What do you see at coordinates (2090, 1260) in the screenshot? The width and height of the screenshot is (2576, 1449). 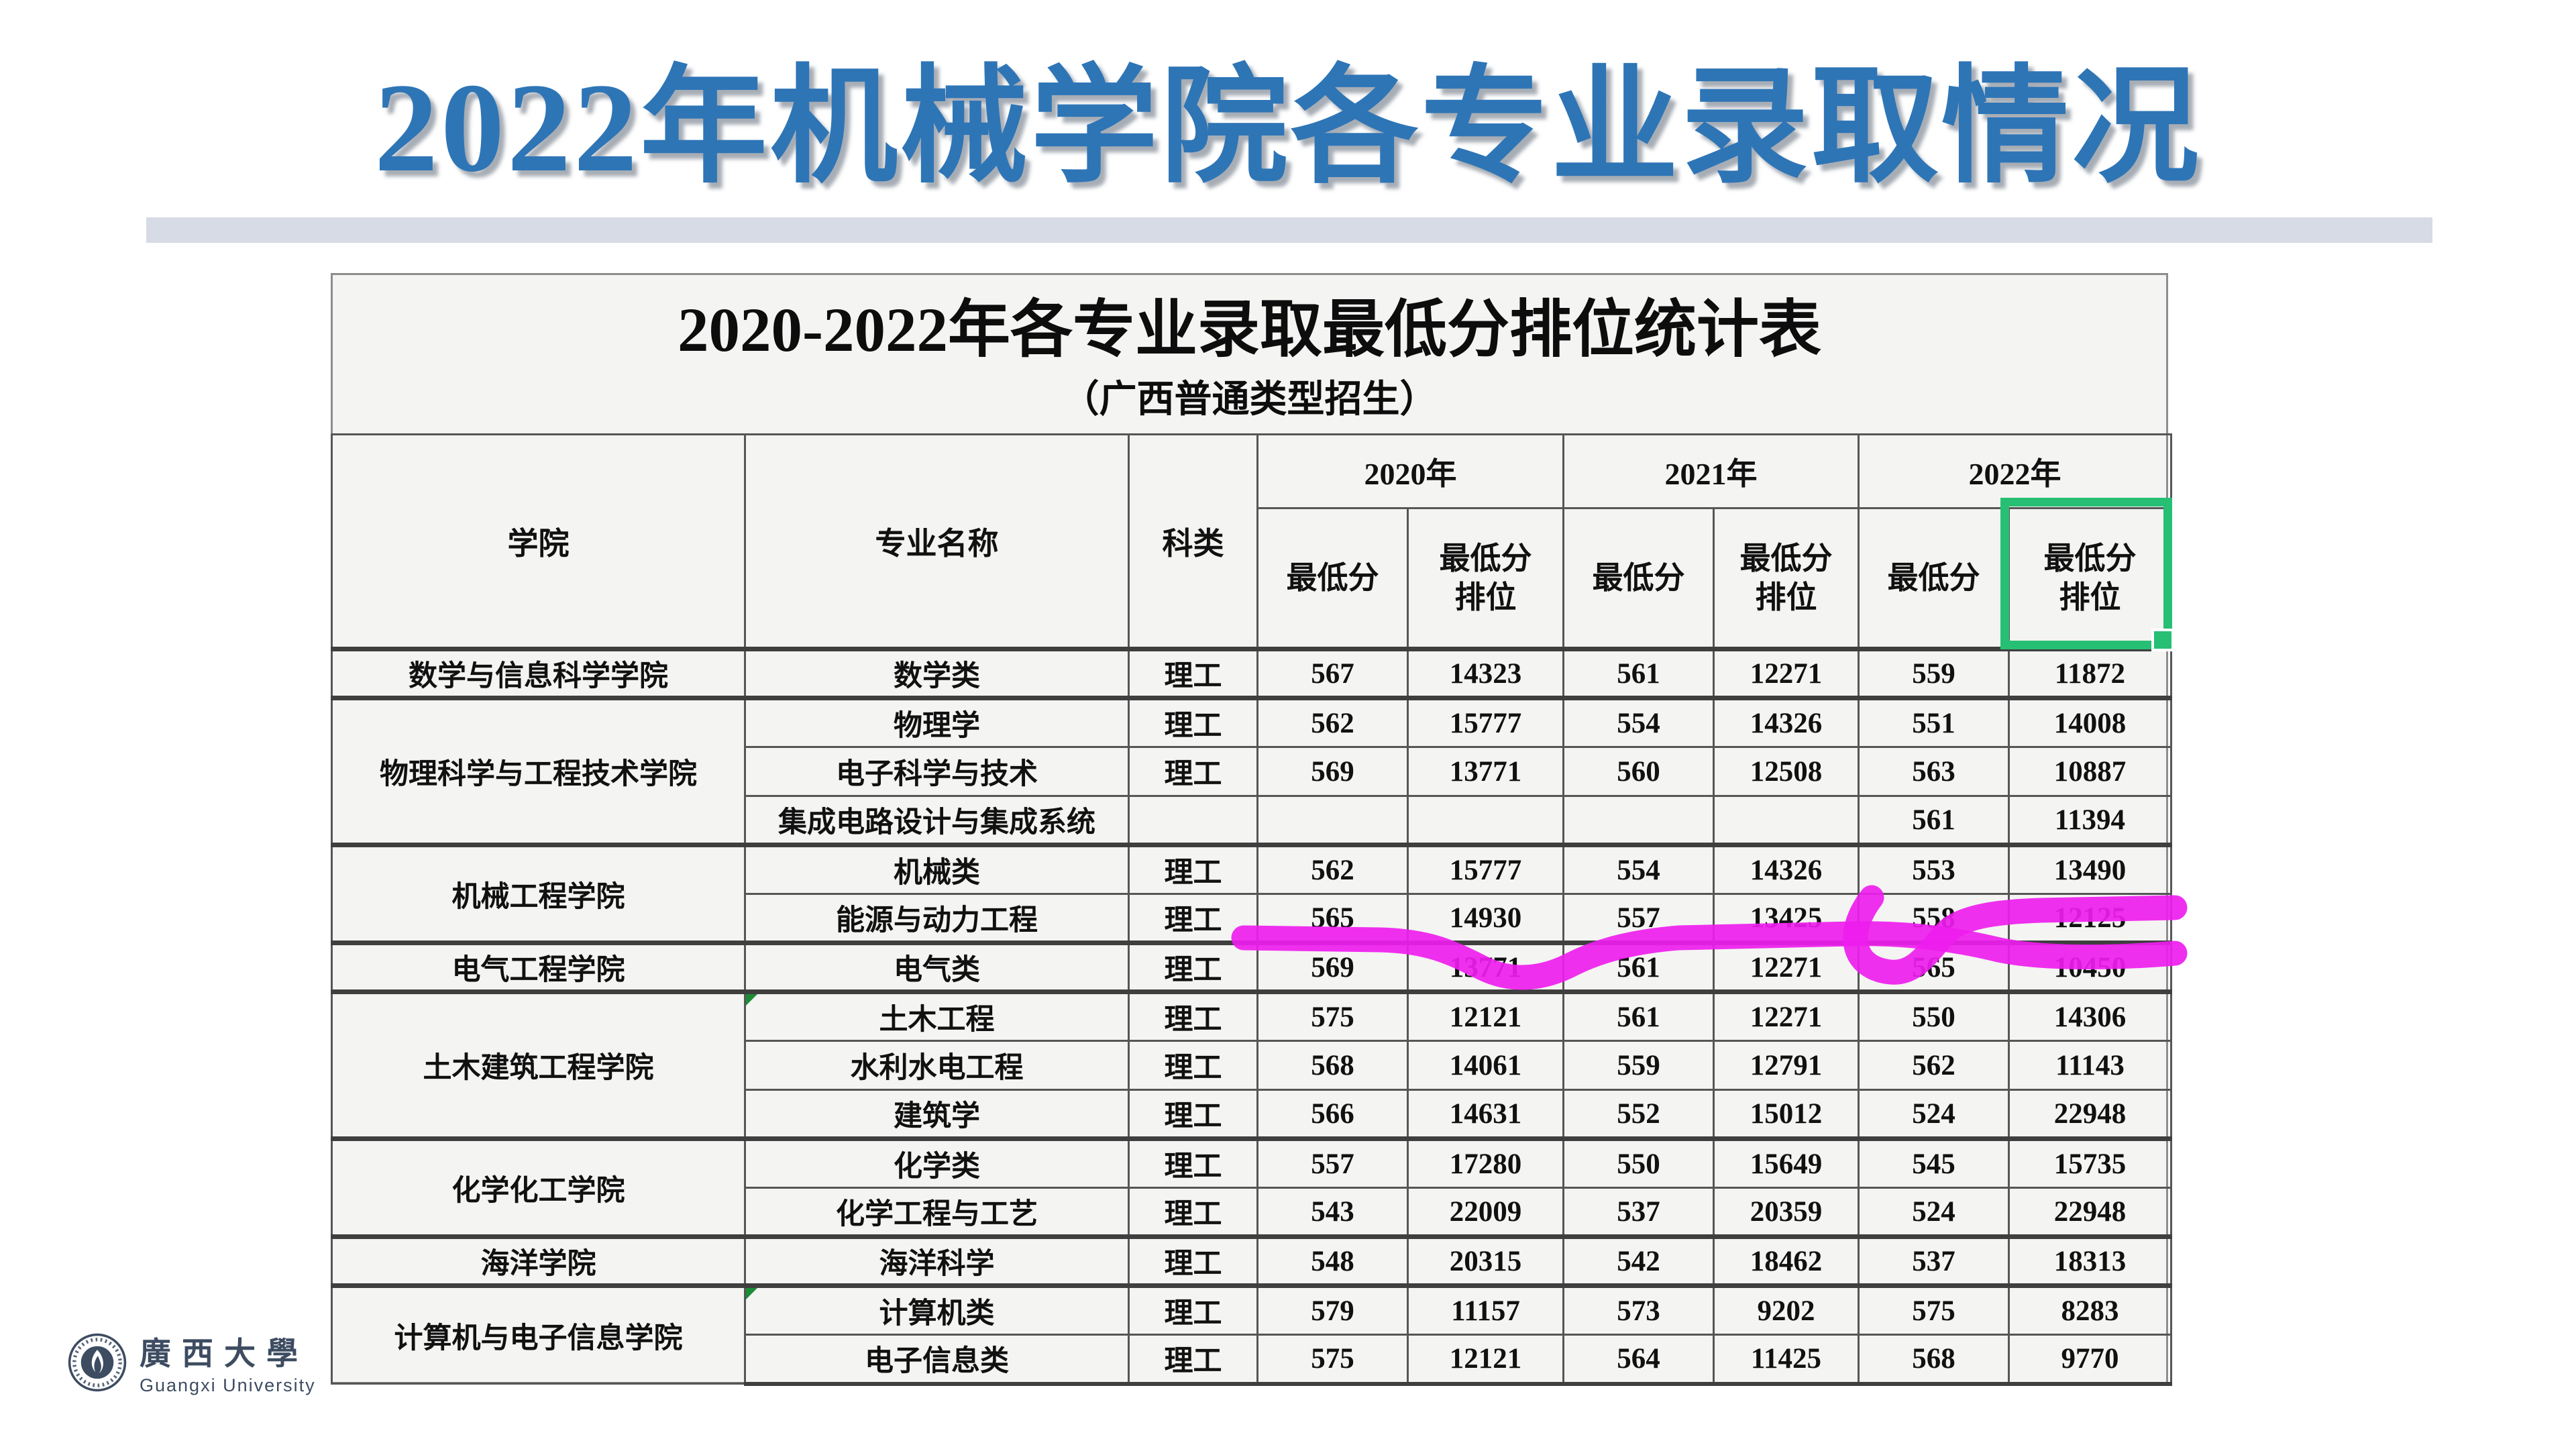 I see `value-cell: 18313` at bounding box center [2090, 1260].